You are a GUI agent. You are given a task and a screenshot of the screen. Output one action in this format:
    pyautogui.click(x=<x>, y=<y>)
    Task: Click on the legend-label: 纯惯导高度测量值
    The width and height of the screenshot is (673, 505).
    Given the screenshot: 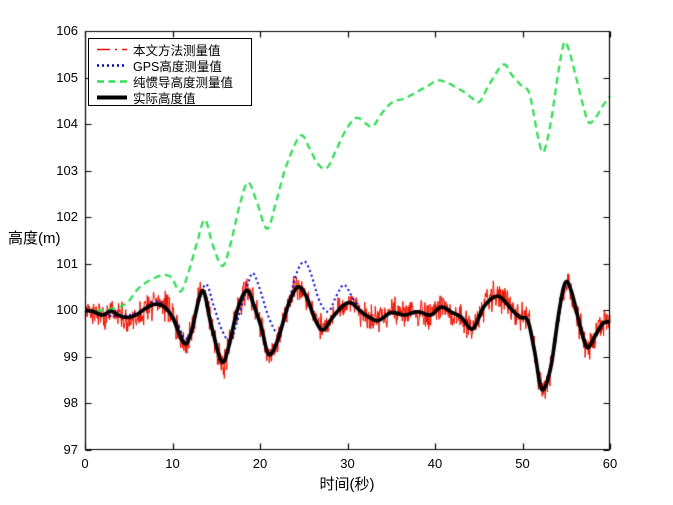 What is the action you would take?
    pyautogui.click(x=183, y=82)
    